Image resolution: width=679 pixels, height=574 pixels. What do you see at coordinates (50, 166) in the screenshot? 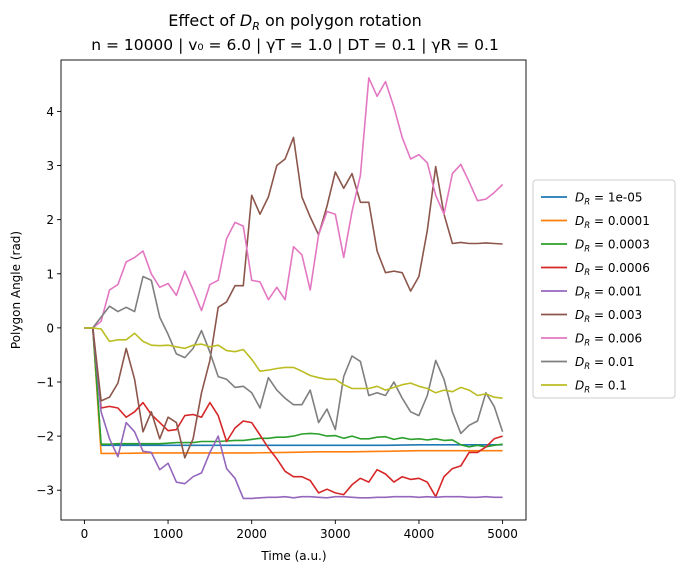
I see `y-tick-label: 3` at bounding box center [50, 166].